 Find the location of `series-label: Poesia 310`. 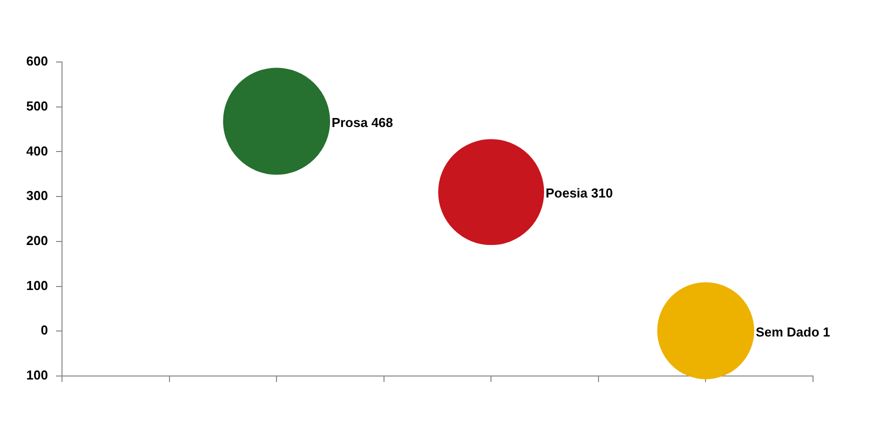

series-label: Poesia 310 is located at coordinates (579, 193).